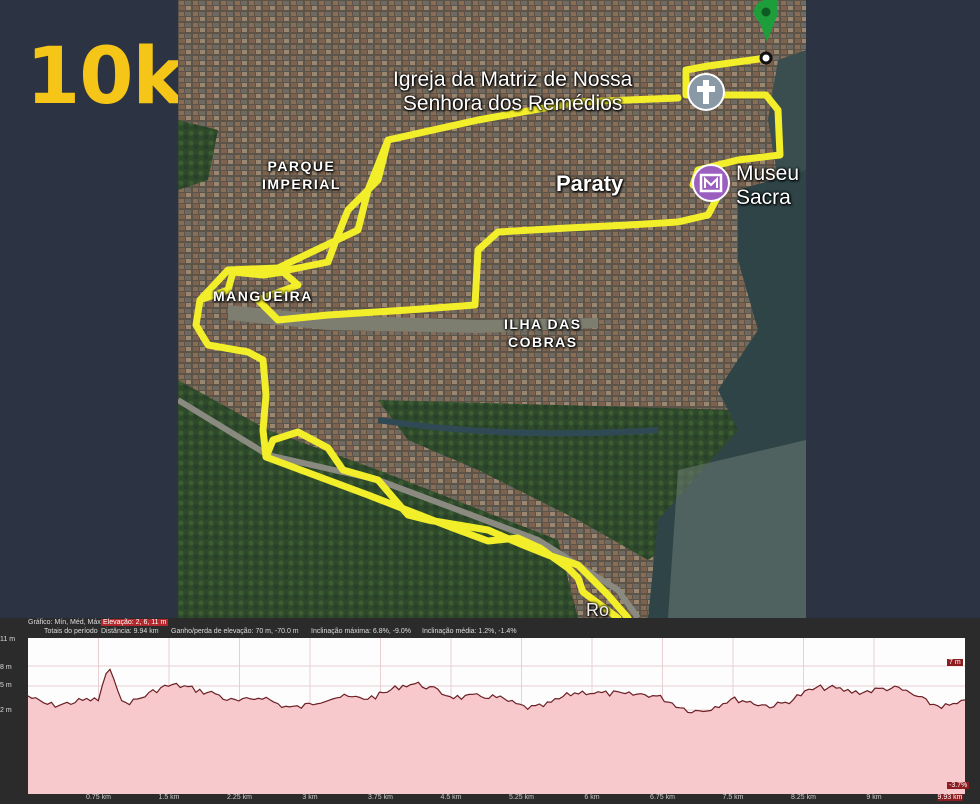  I want to click on label-parque-imperial-line2: IMPERIAL, so click(301, 184).